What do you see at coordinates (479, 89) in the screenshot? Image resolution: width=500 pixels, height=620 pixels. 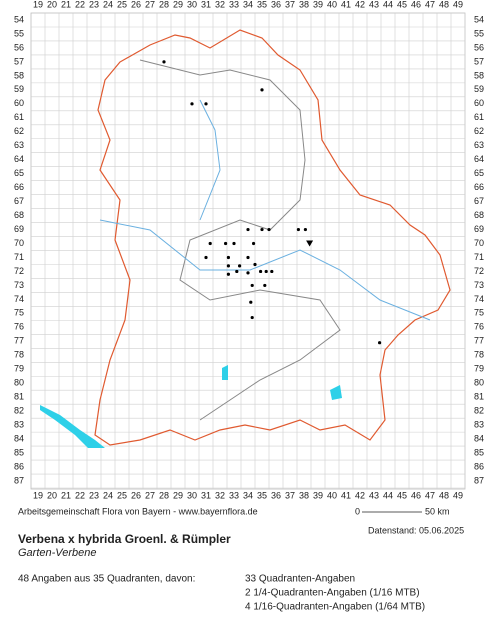 I see `row-label: 59` at bounding box center [479, 89].